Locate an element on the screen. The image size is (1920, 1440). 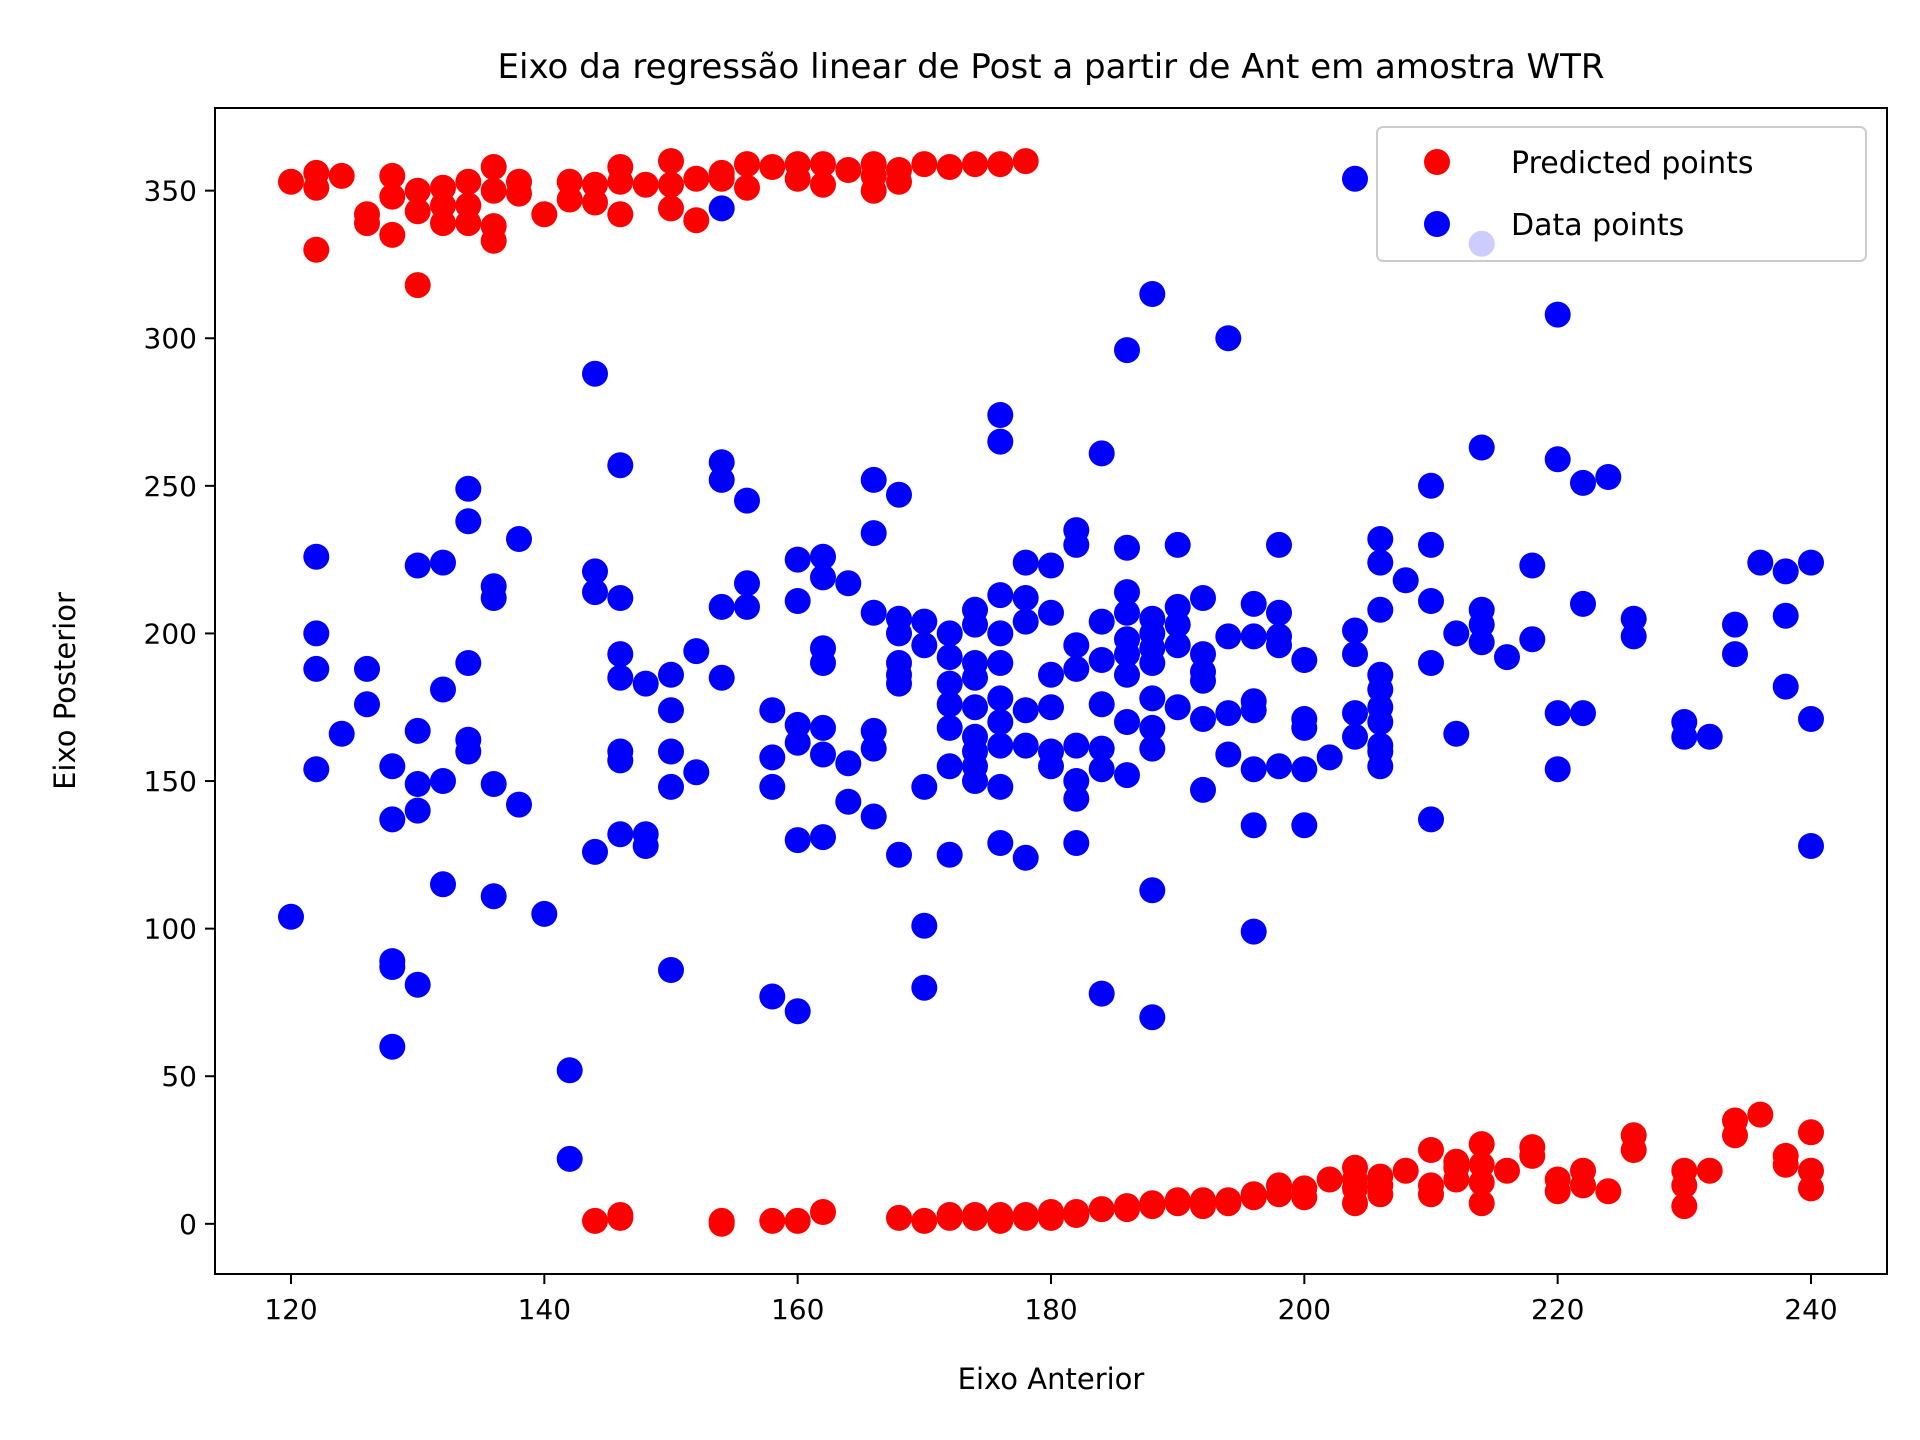
x-tick-label: 200 is located at coordinates (1304, 1309).